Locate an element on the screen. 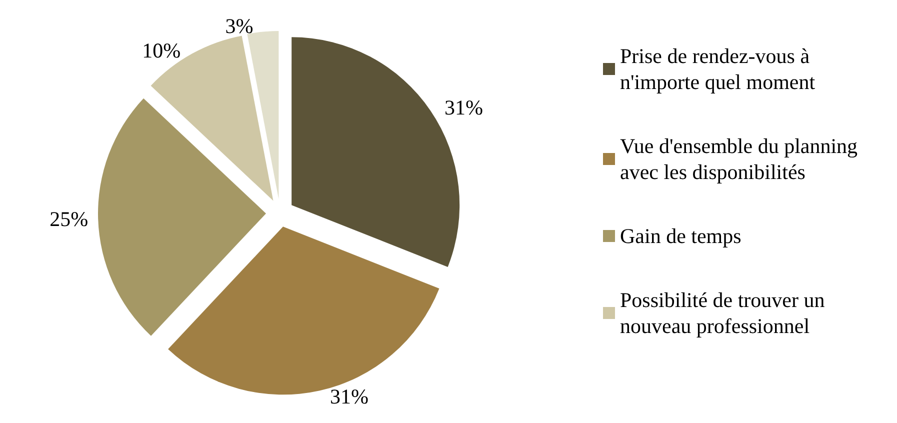 This screenshot has width=897, height=423. data-label: 25% is located at coordinates (69, 218).